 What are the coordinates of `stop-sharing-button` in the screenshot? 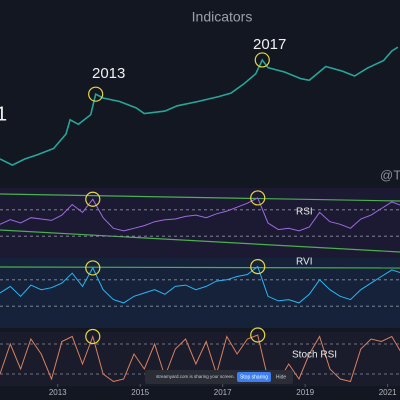 It's located at (254, 377).